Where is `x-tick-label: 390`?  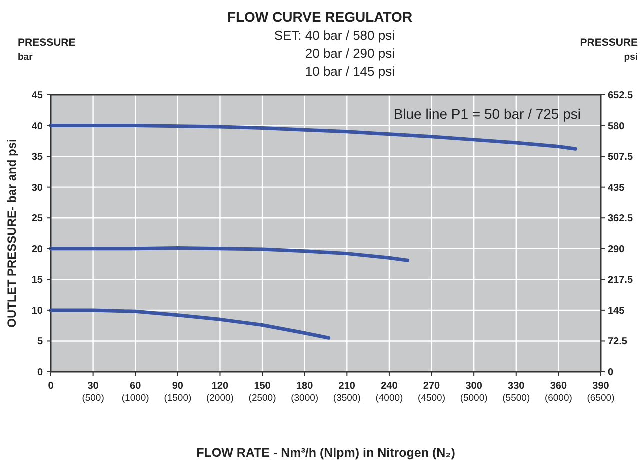
x-tick-label: 390 is located at coordinates (601, 386).